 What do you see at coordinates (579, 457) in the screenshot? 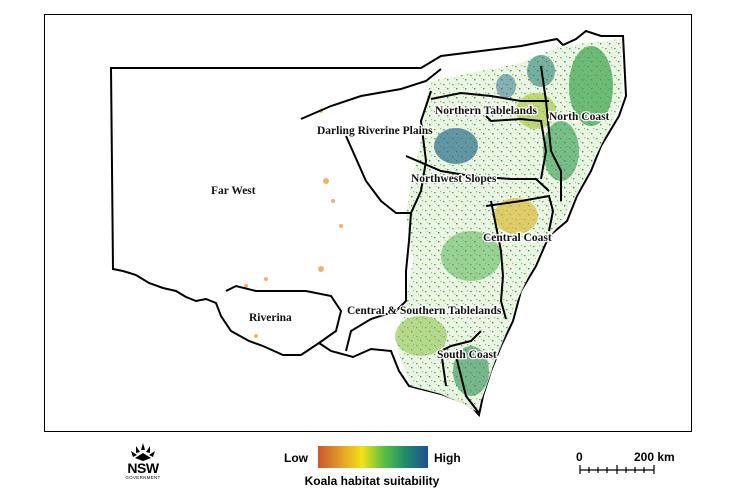
I see `scalebar-start-label: 0` at bounding box center [579, 457].